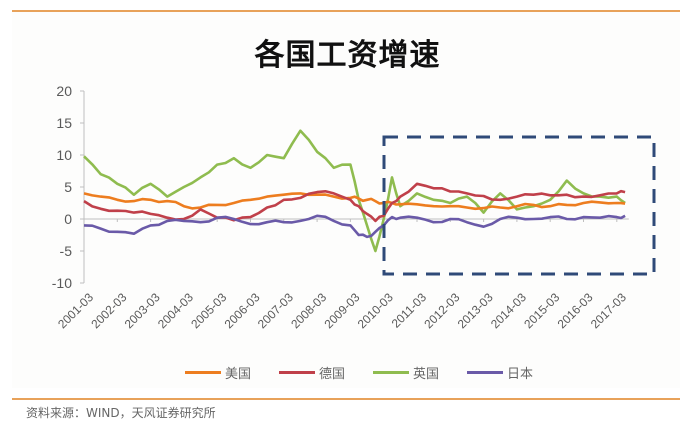  I want to click on x-tick-label: 2007-03, so click(275, 310).